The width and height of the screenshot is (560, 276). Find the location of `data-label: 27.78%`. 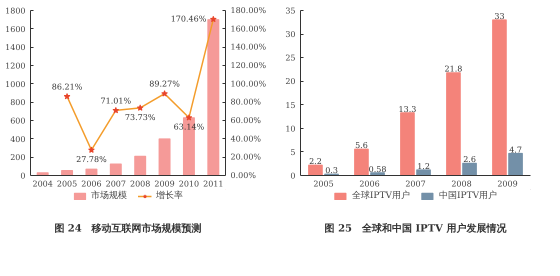

data-label: 27.78% is located at coordinates (92, 159).